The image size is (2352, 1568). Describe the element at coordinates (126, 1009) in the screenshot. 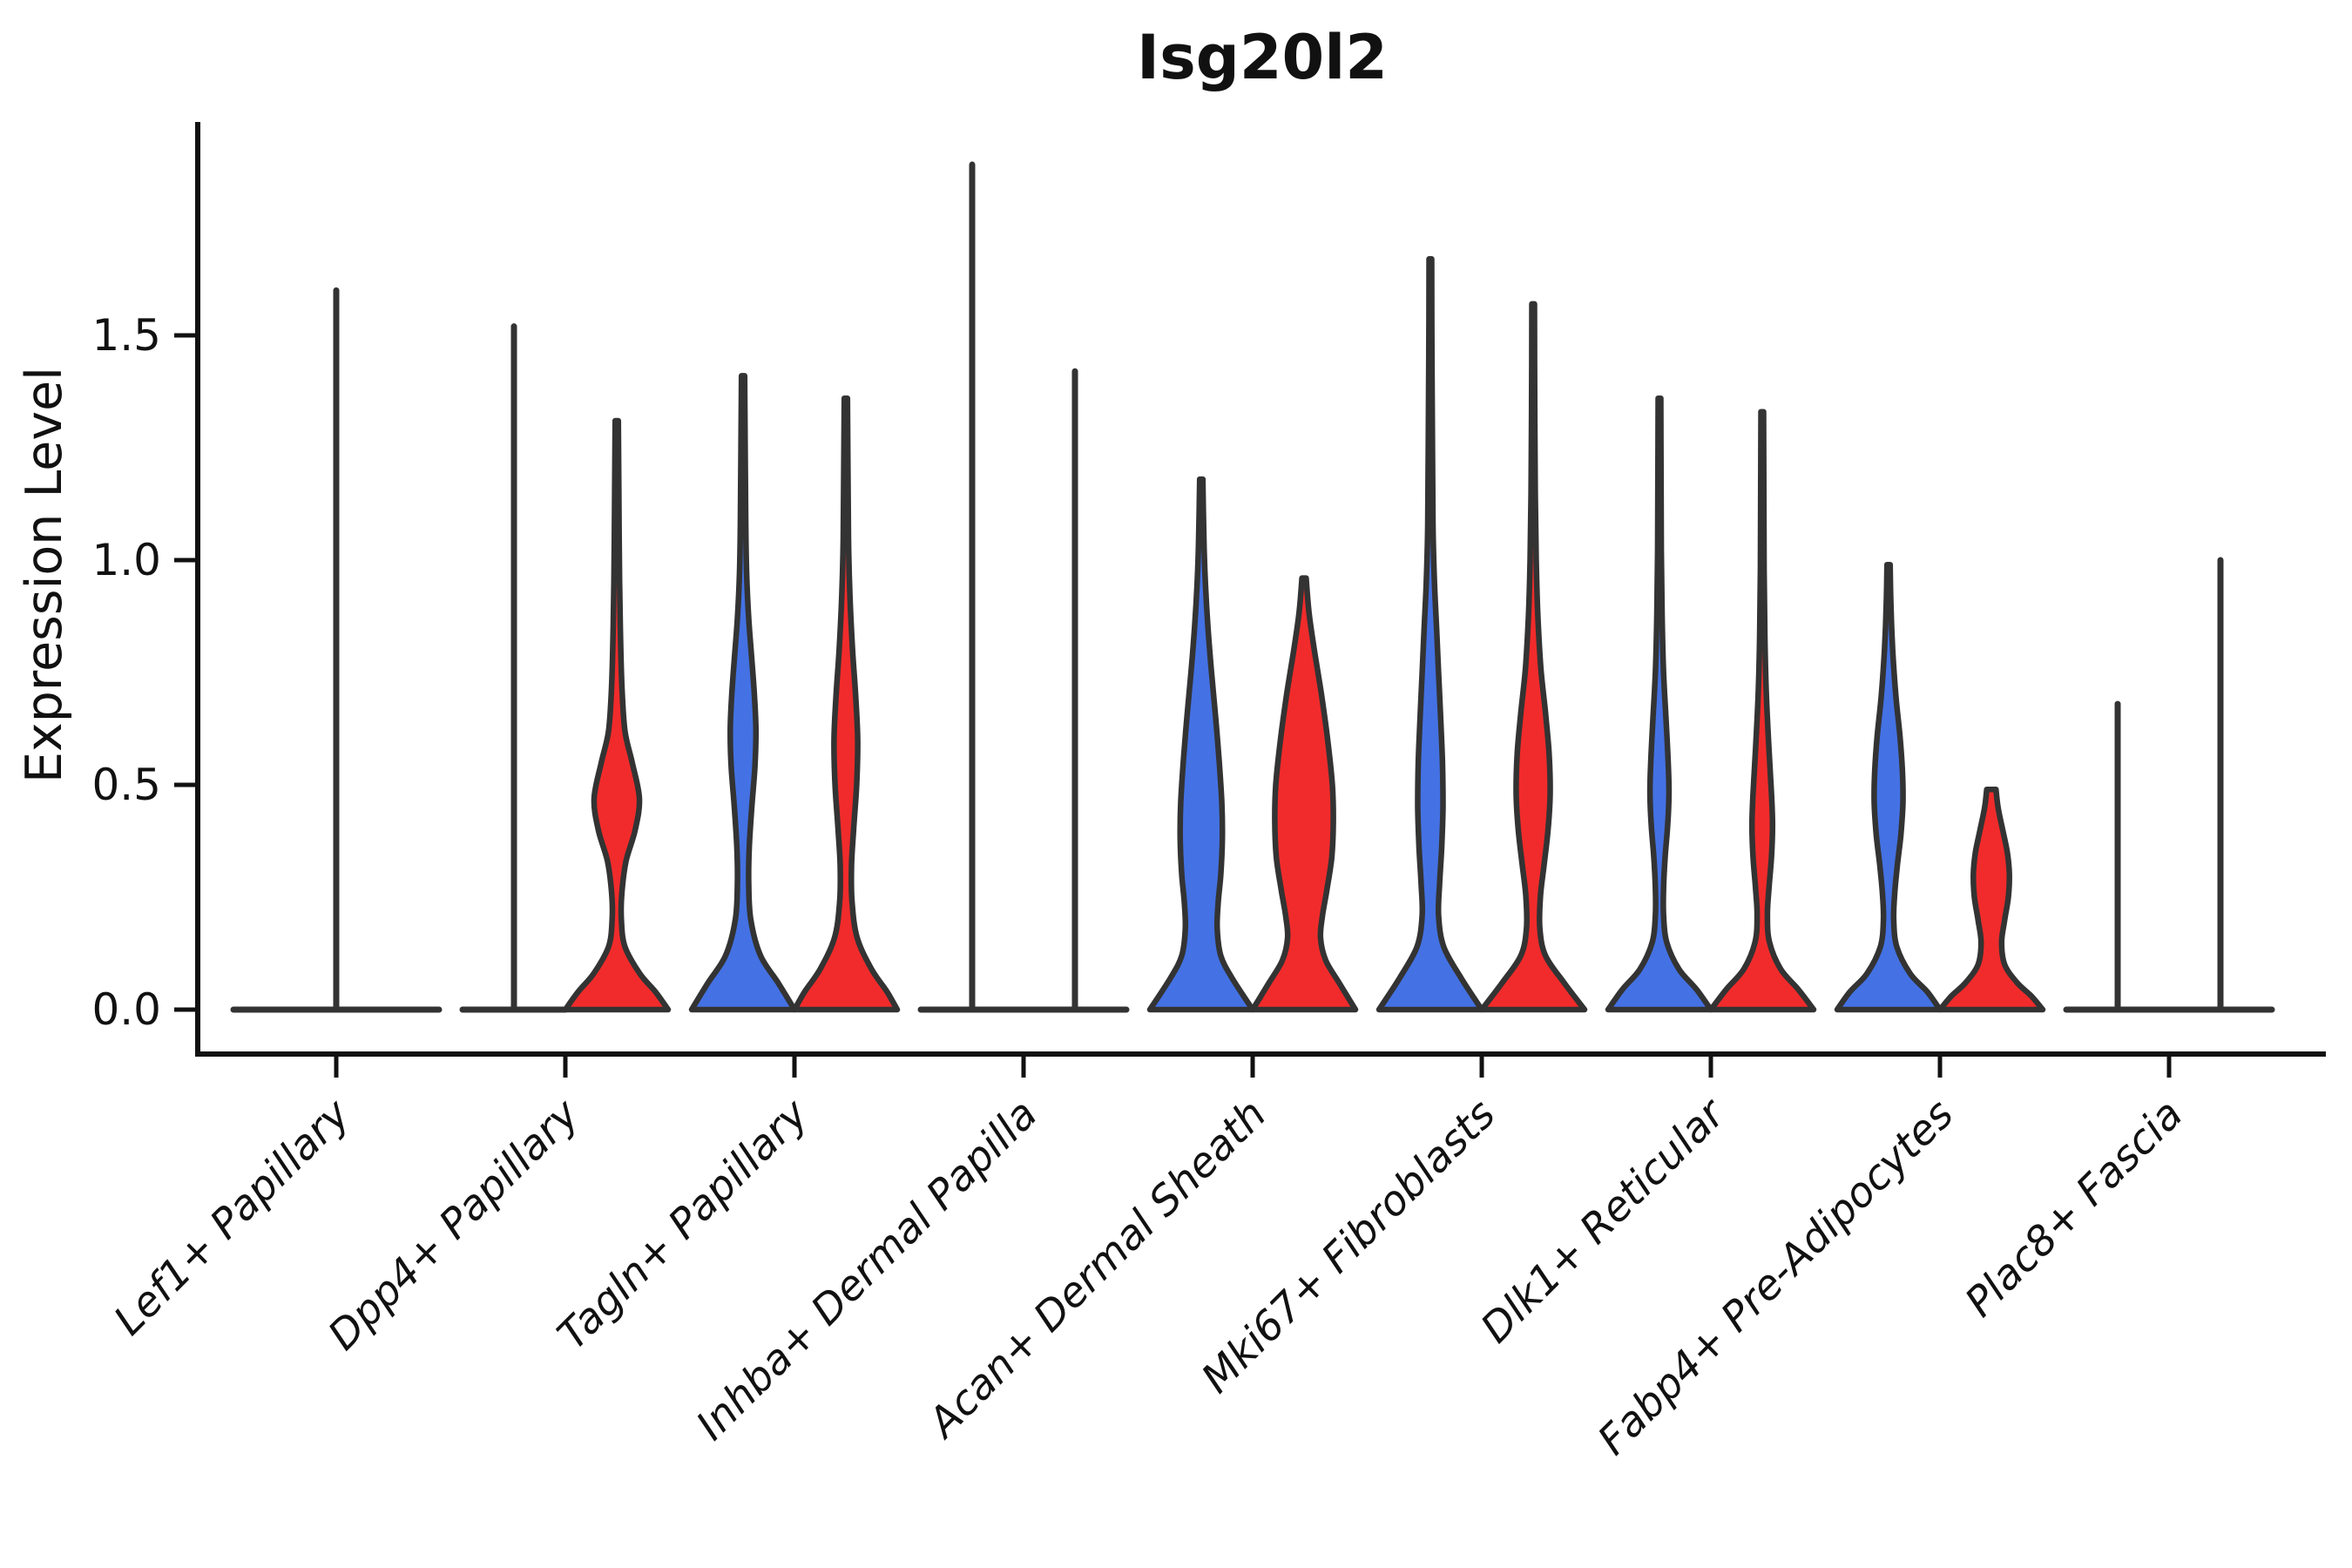

I see `y-tick-label: 0.0` at that location.